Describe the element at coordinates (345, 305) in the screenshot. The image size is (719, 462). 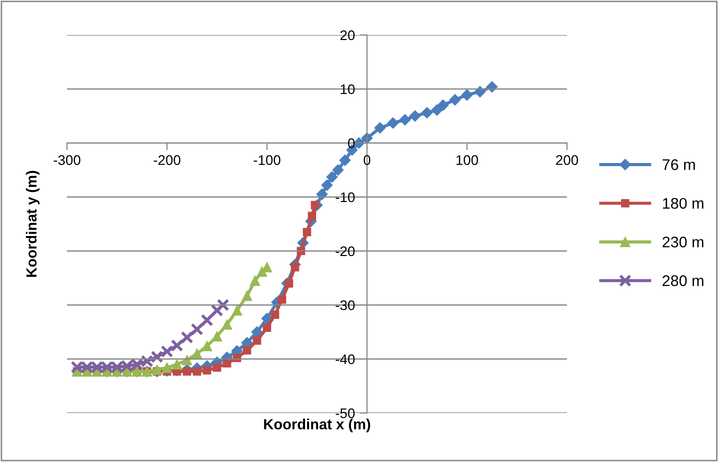
I see `y-tick-label: -30` at that location.